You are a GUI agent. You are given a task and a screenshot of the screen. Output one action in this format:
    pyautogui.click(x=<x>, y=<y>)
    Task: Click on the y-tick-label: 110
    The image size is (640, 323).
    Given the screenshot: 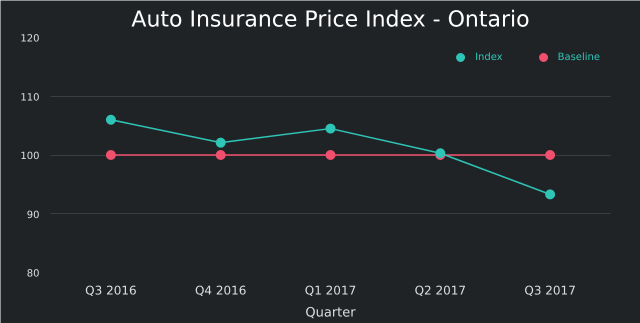 What is the action you would take?
    pyautogui.click(x=30, y=98)
    